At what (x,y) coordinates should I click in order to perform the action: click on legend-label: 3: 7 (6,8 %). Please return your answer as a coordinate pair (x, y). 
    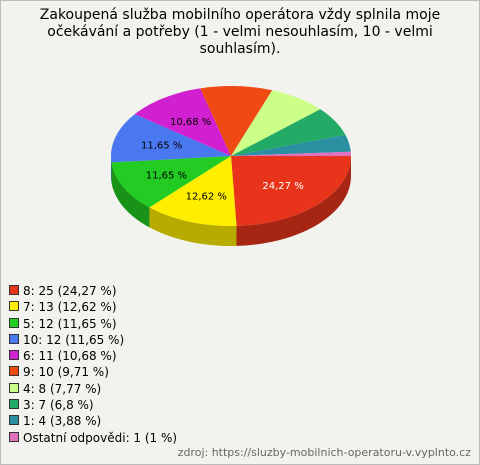
    Looking at the image, I should click on (58, 405).